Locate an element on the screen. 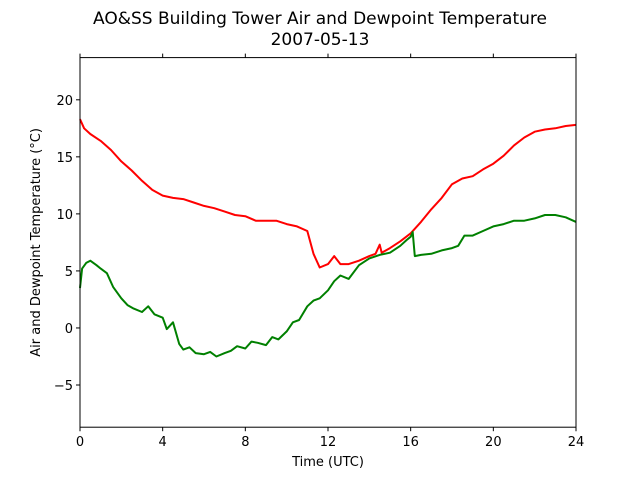  x-tick-label: 24 is located at coordinates (576, 442).